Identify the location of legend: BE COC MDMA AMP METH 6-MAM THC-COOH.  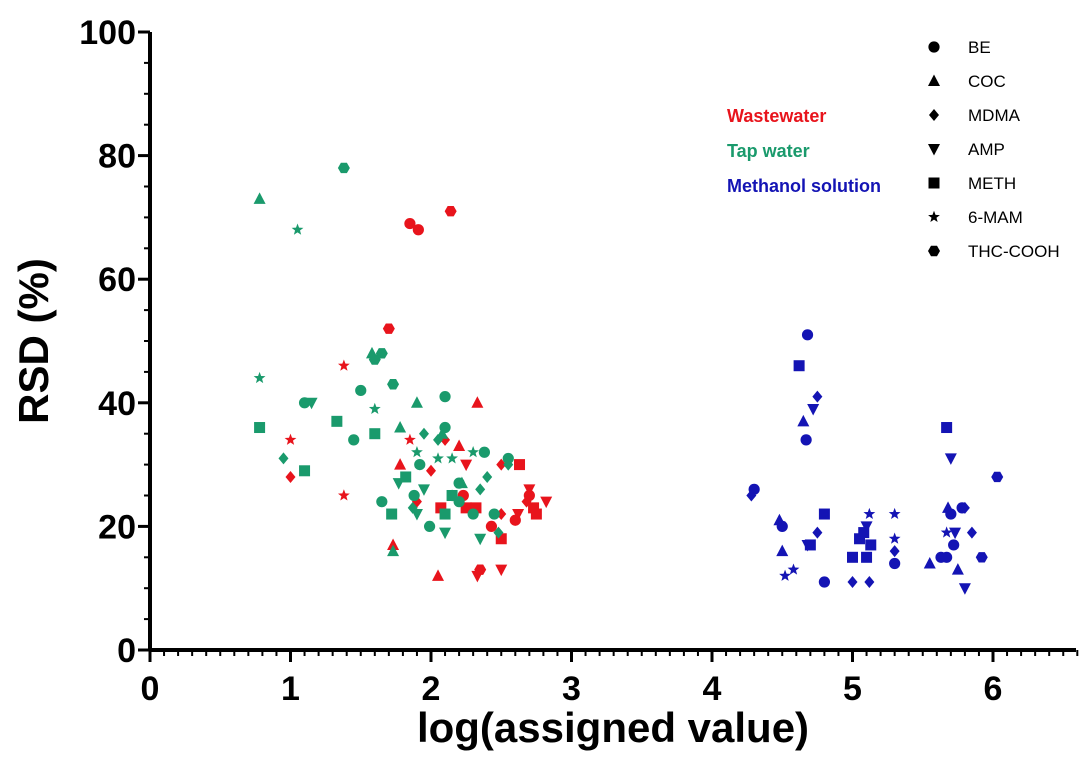
(994, 149).